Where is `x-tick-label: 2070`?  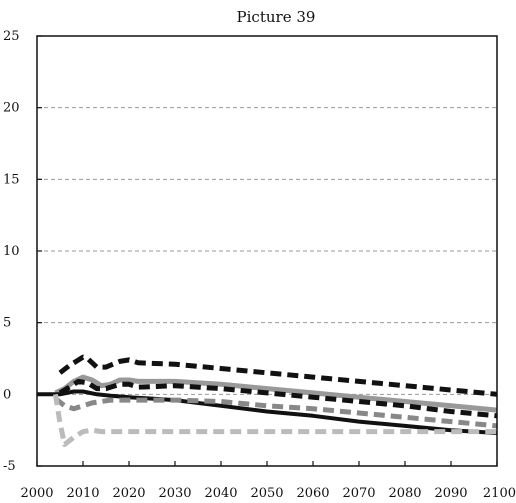
x-tick-label: 2070 is located at coordinates (358, 493).